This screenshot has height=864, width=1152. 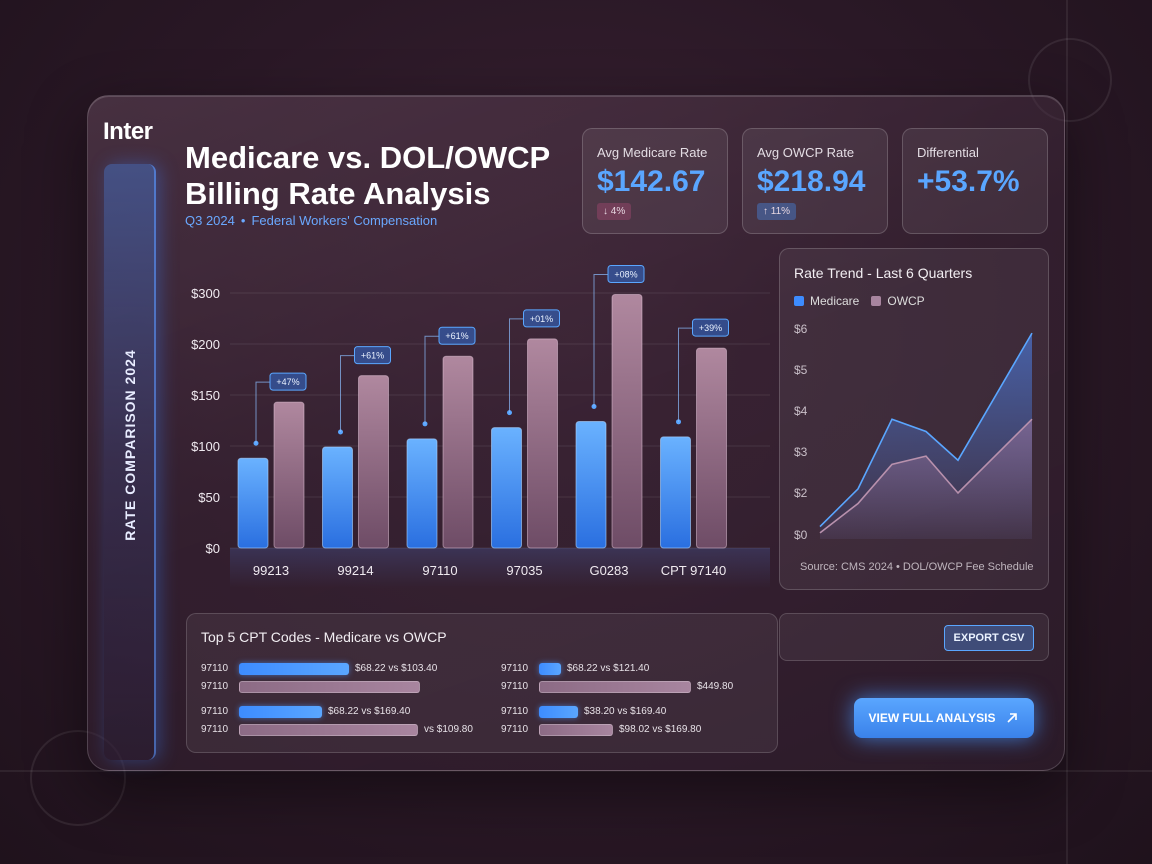 I want to click on y-tick-label: $200, so click(x=205, y=344).